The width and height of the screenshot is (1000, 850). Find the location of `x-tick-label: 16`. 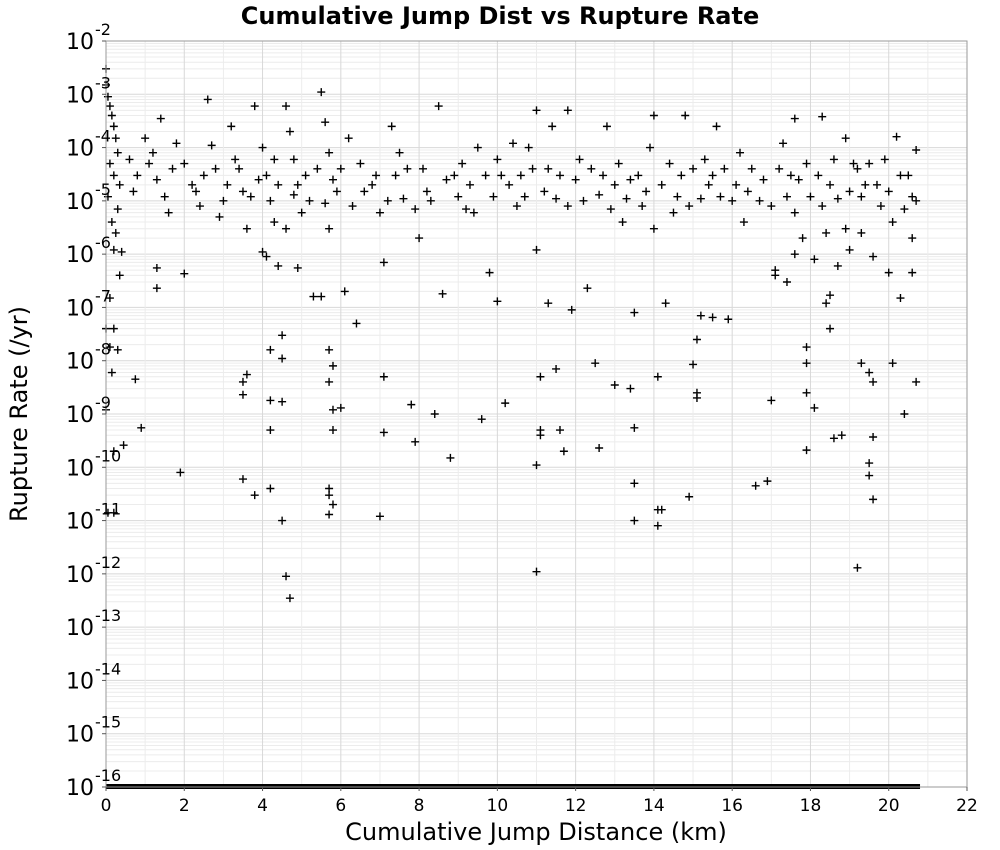

x-tick-label: 16 is located at coordinates (732, 806).